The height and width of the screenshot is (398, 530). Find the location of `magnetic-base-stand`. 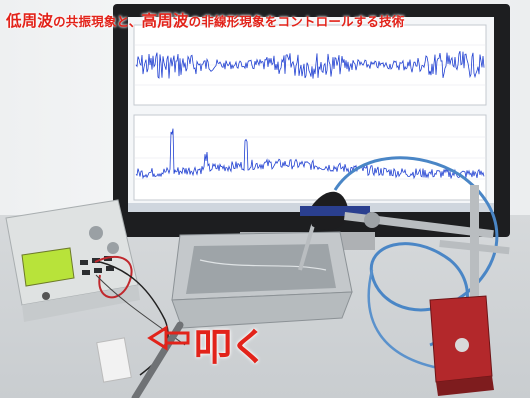

magnetic-base-stand is located at coordinates (469, 290).